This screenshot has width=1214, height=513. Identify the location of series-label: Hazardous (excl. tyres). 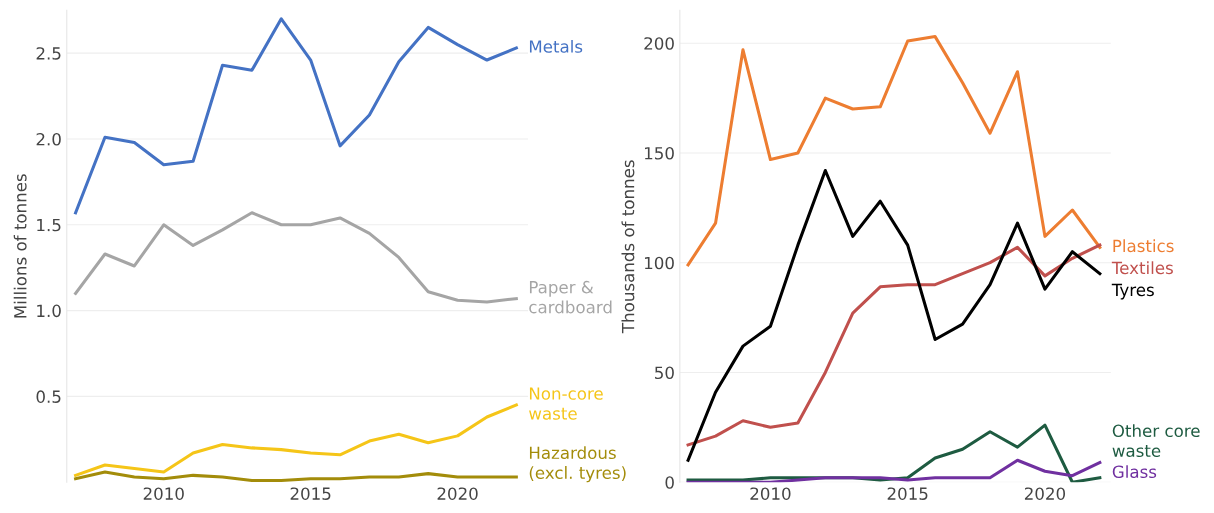
(577, 464).